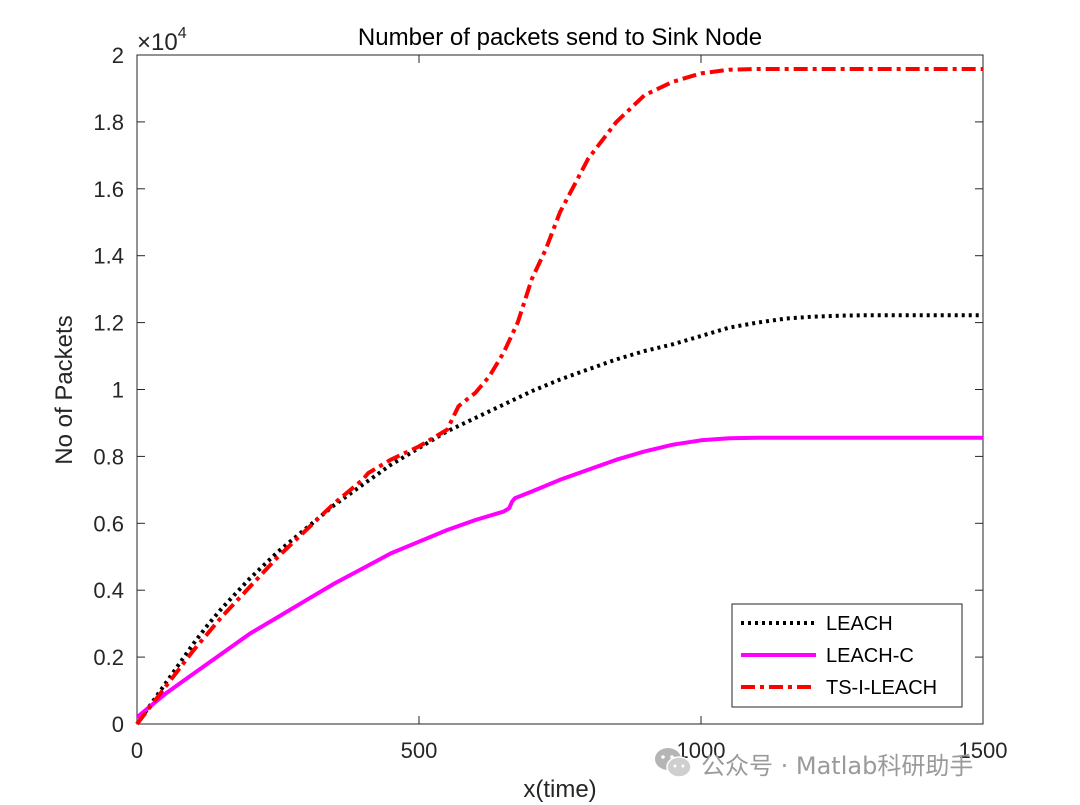 The height and width of the screenshot is (805, 1080). What do you see at coordinates (837, 765) in the screenshot?
I see `watermark-text: 公众号 · Matlab科研助手` at bounding box center [837, 765].